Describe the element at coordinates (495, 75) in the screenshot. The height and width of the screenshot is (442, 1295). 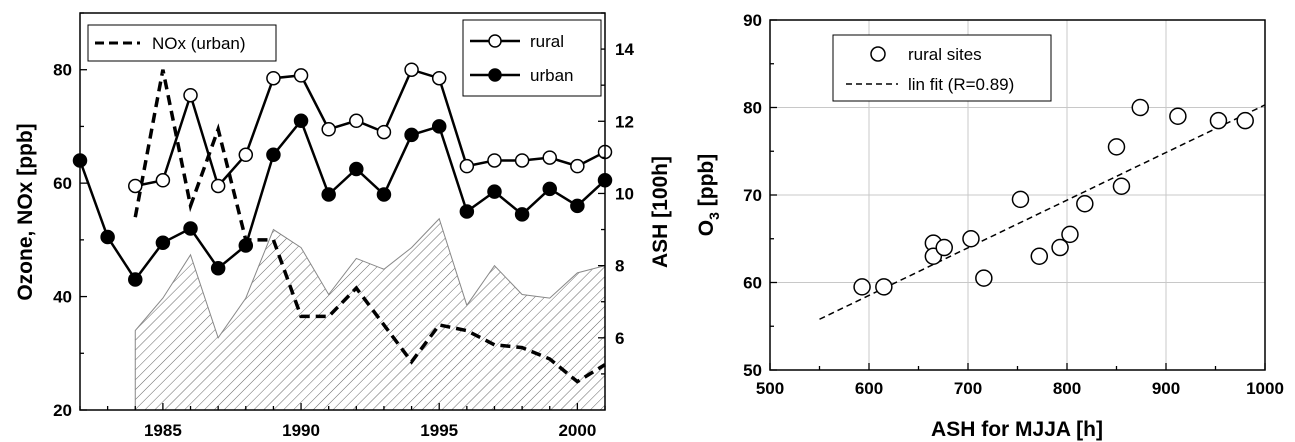
I see `legend-urban-marker` at that location.